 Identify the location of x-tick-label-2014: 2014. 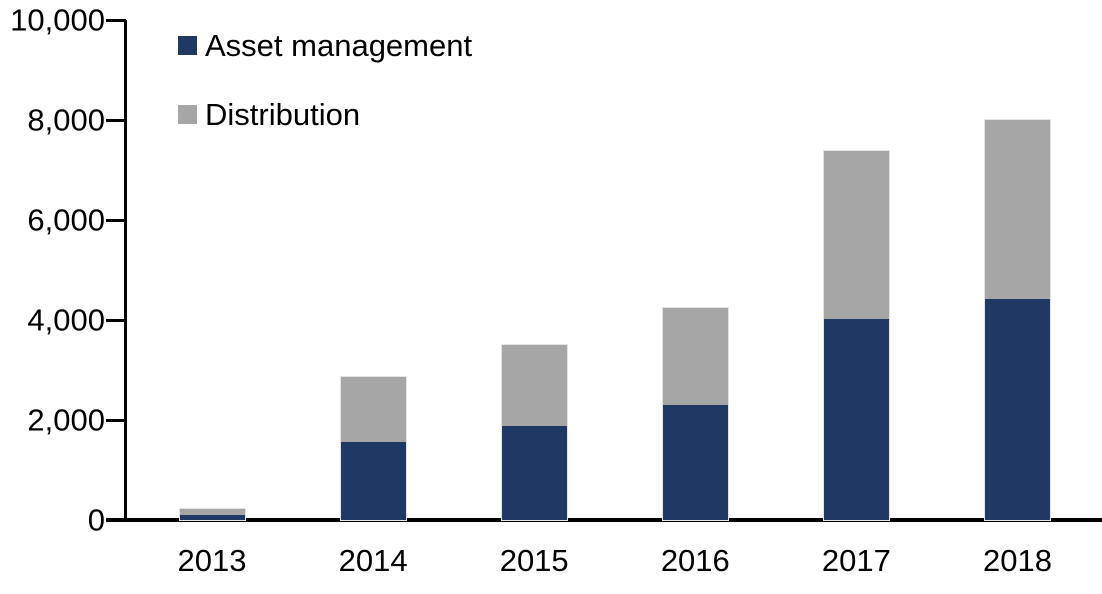
(373, 560).